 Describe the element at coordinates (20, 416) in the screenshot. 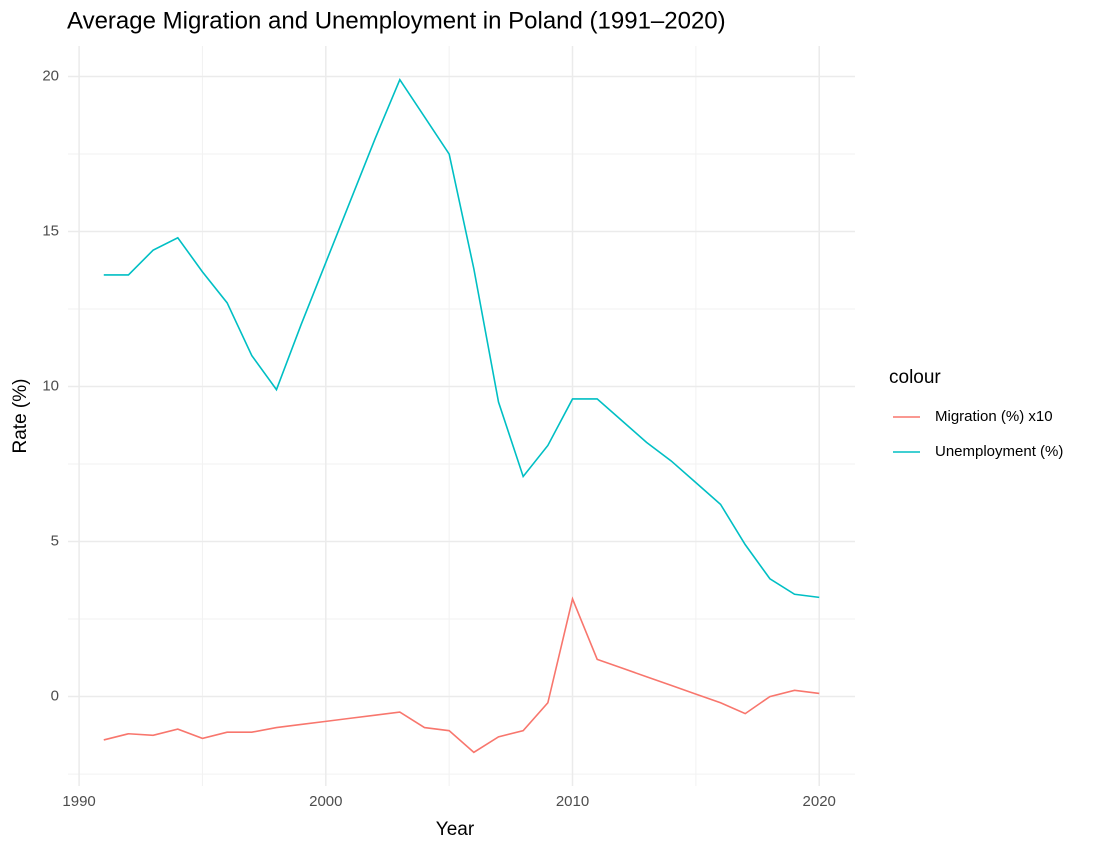

I see `y-axis-label: Rate (%)` at that location.